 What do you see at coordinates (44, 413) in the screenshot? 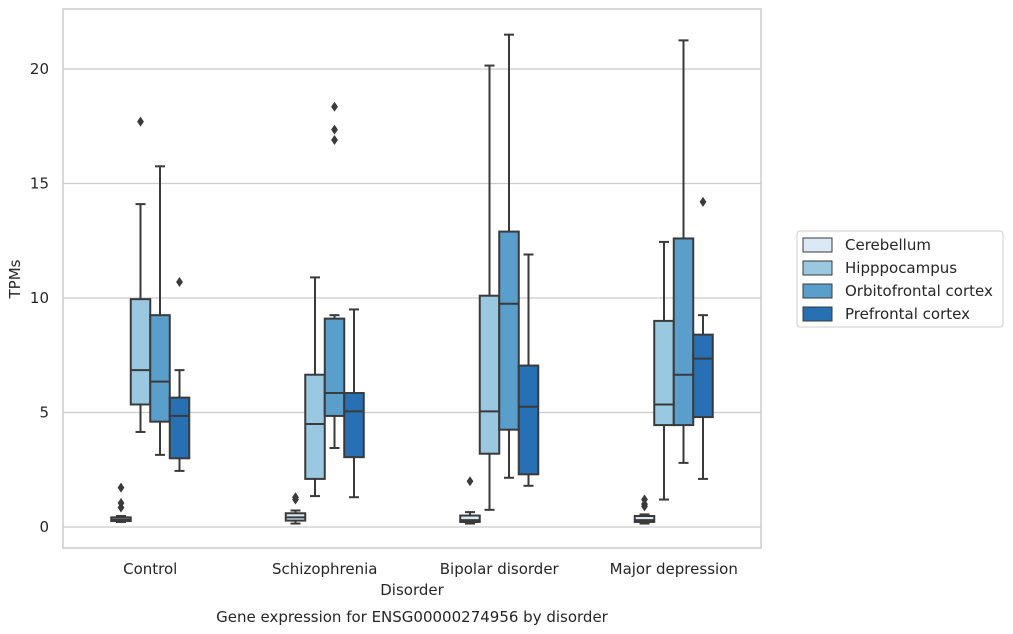
I see `y-tick-label: 5` at bounding box center [44, 413].